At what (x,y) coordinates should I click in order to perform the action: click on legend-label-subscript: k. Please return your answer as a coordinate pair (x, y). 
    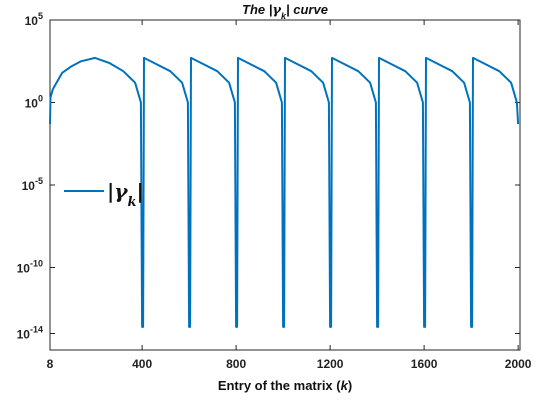
    Looking at the image, I should click on (131, 202).